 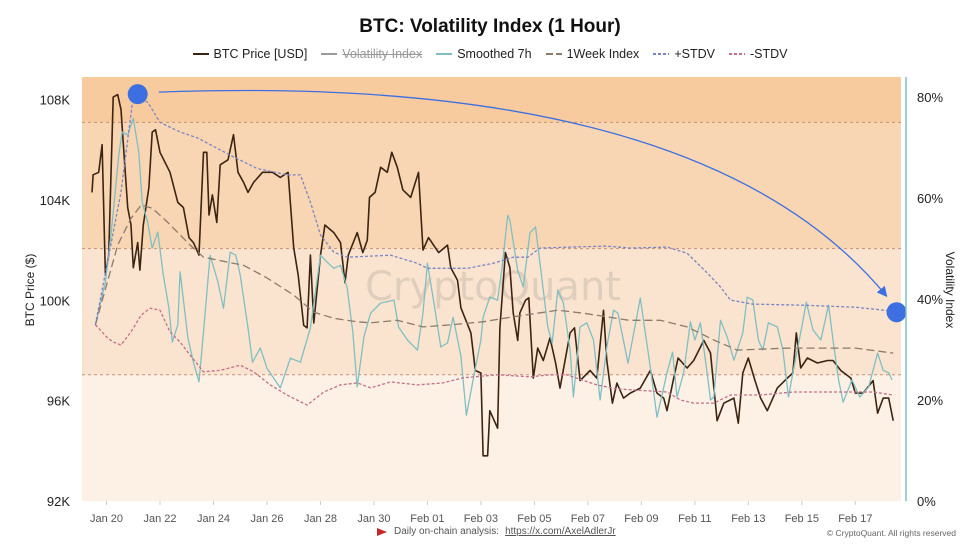 What do you see at coordinates (30, 290) in the screenshot?
I see `left-axis-label: BTC Price ($)` at bounding box center [30, 290].